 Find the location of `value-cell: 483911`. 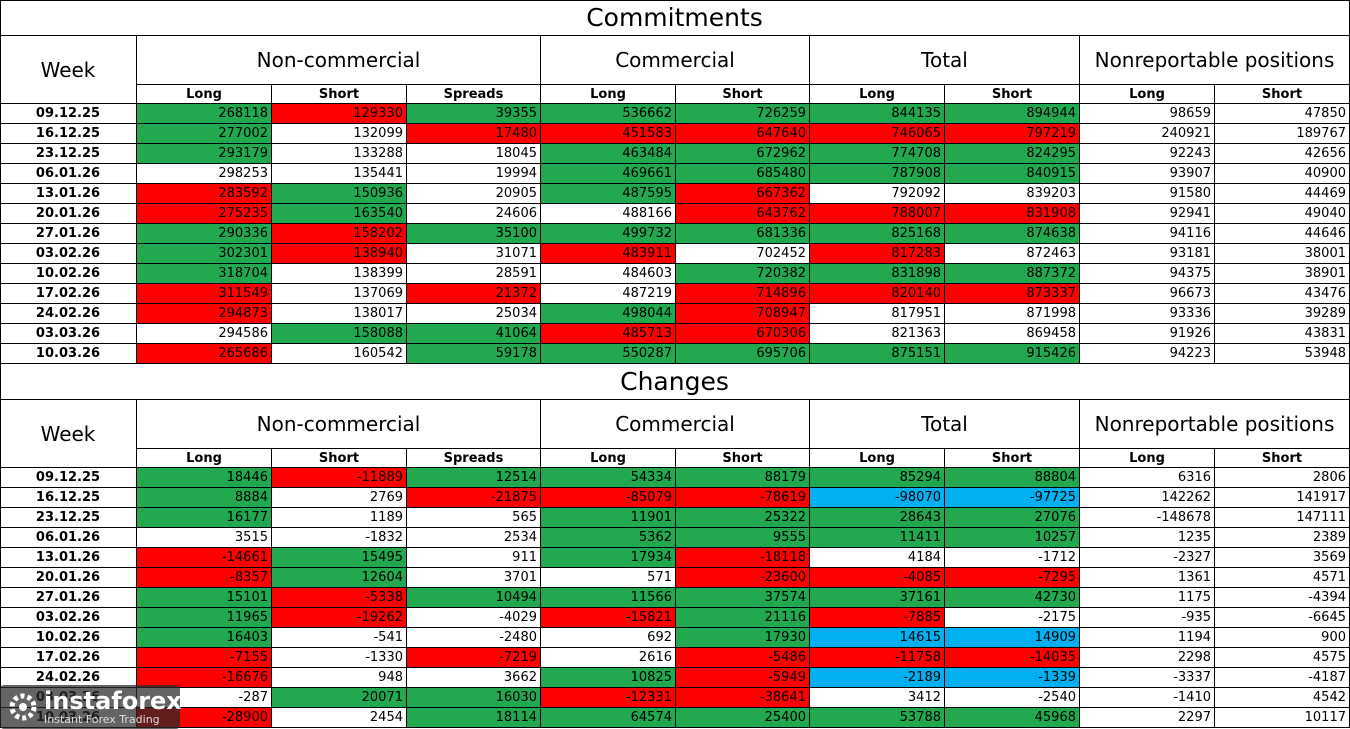

value-cell: 483911 is located at coordinates (608, 254).